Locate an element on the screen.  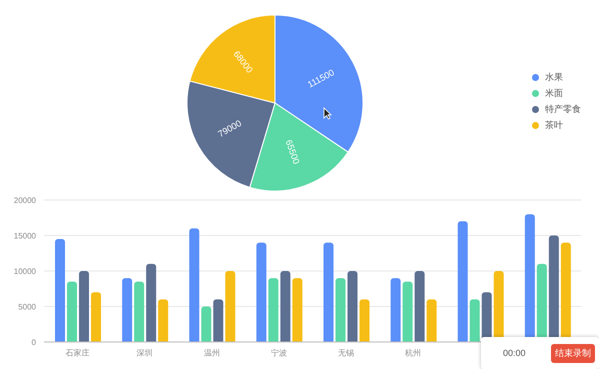
x-tick-label: 深圳 is located at coordinates (144, 353).